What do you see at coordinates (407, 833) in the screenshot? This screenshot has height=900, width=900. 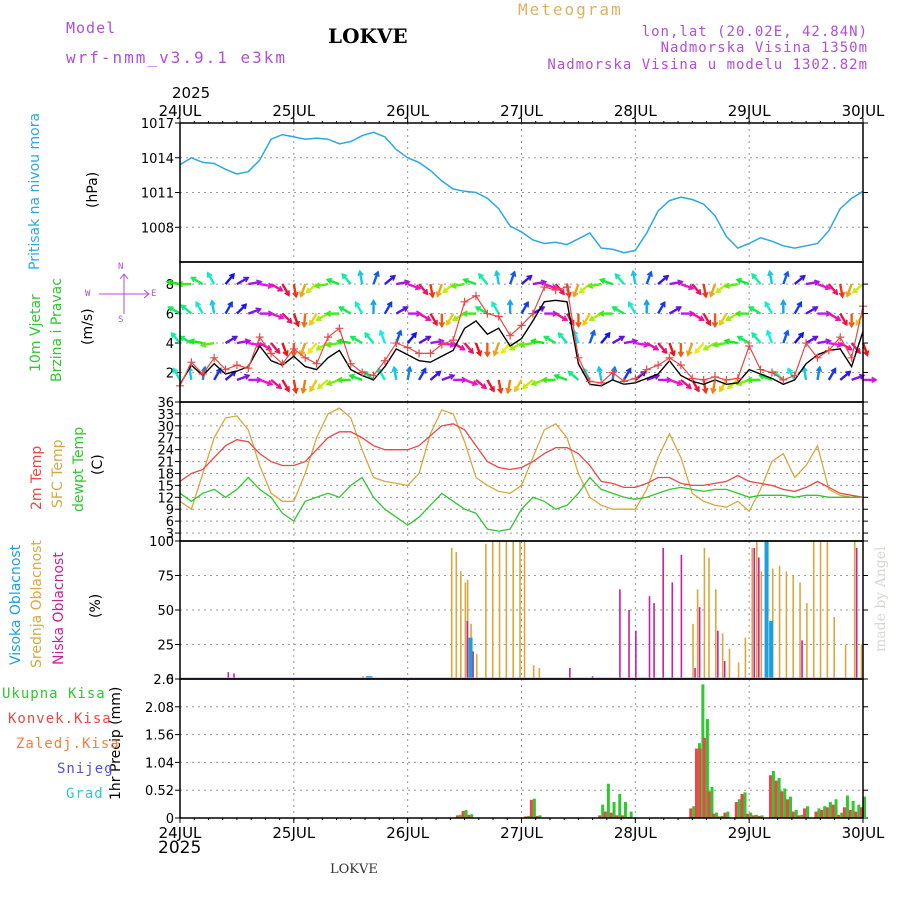 I see `x-tick-label-bottom: 26JUL` at bounding box center [407, 833].